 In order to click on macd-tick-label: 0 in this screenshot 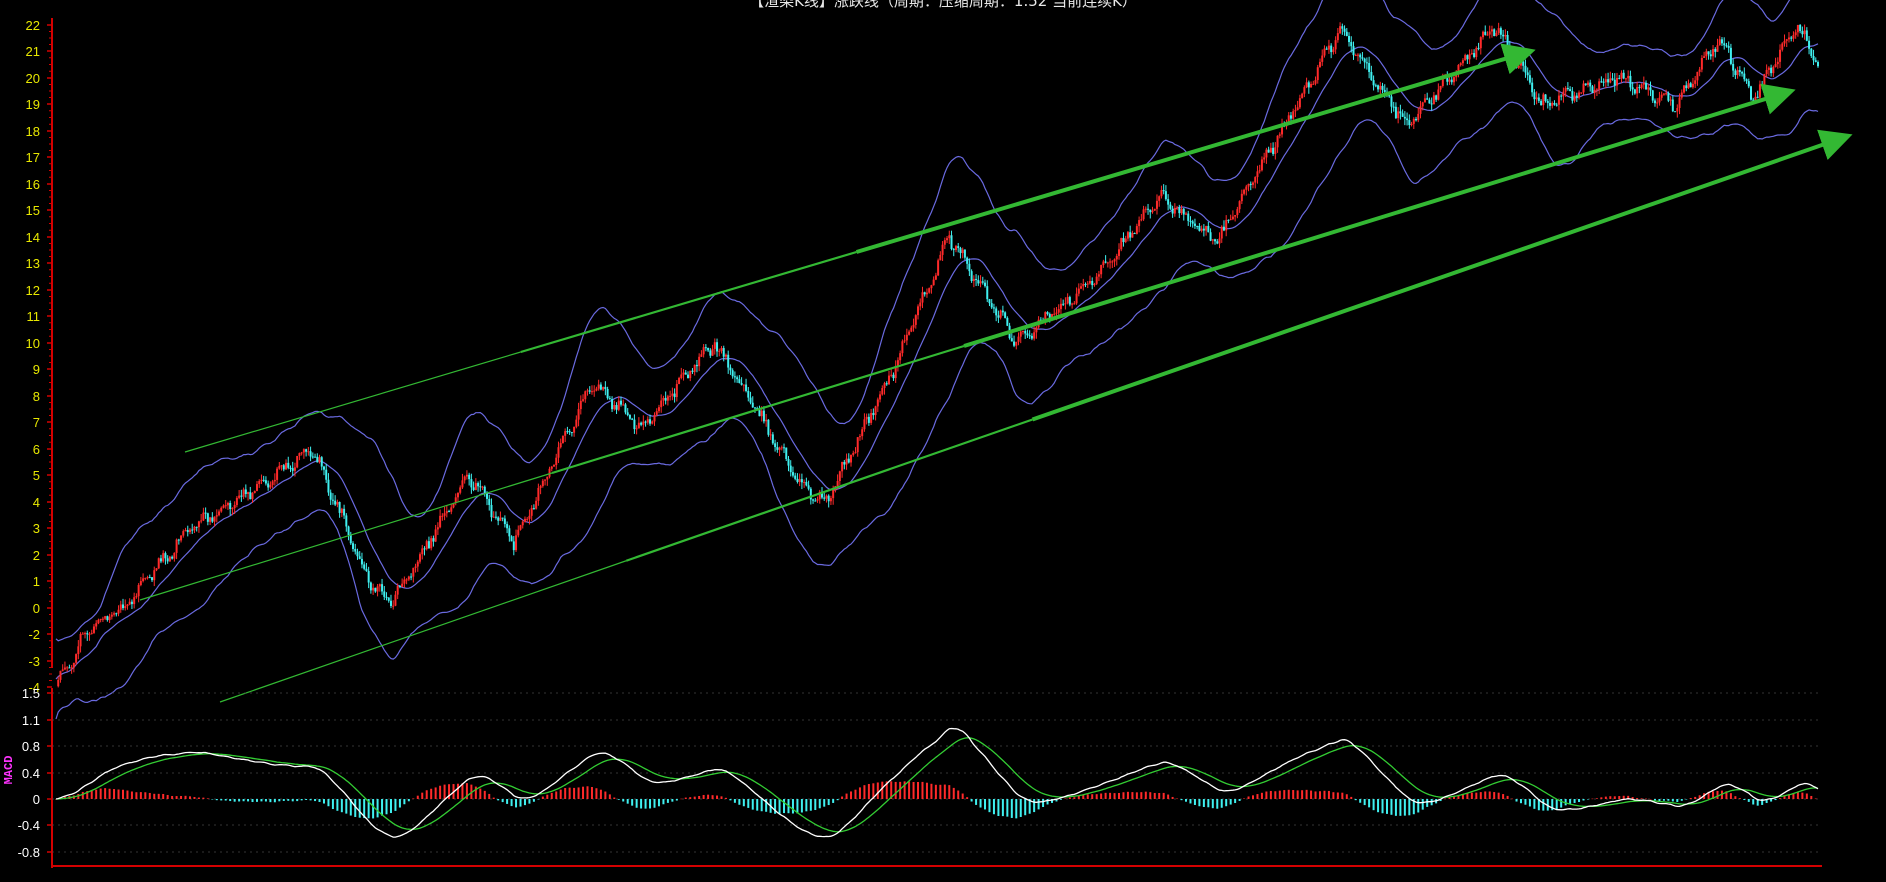, I will do `click(36, 799)`.